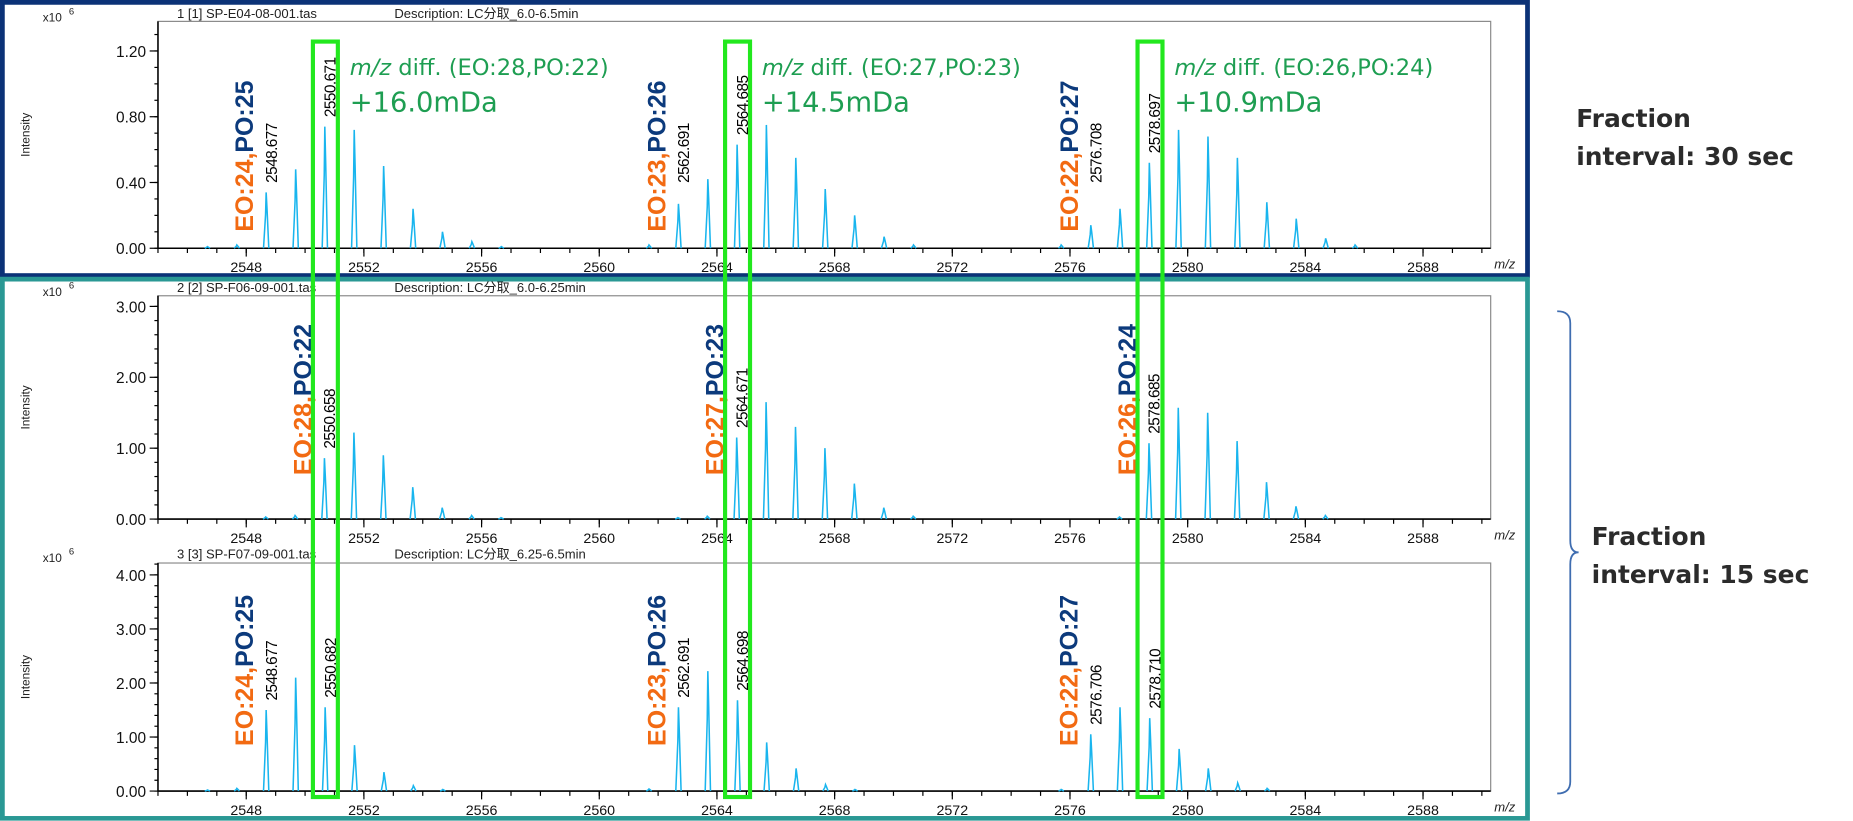  Describe the element at coordinates (247, 13) in the screenshot. I see `spectrum-title: 1 [1] SP-E04-08-001.tas` at that location.